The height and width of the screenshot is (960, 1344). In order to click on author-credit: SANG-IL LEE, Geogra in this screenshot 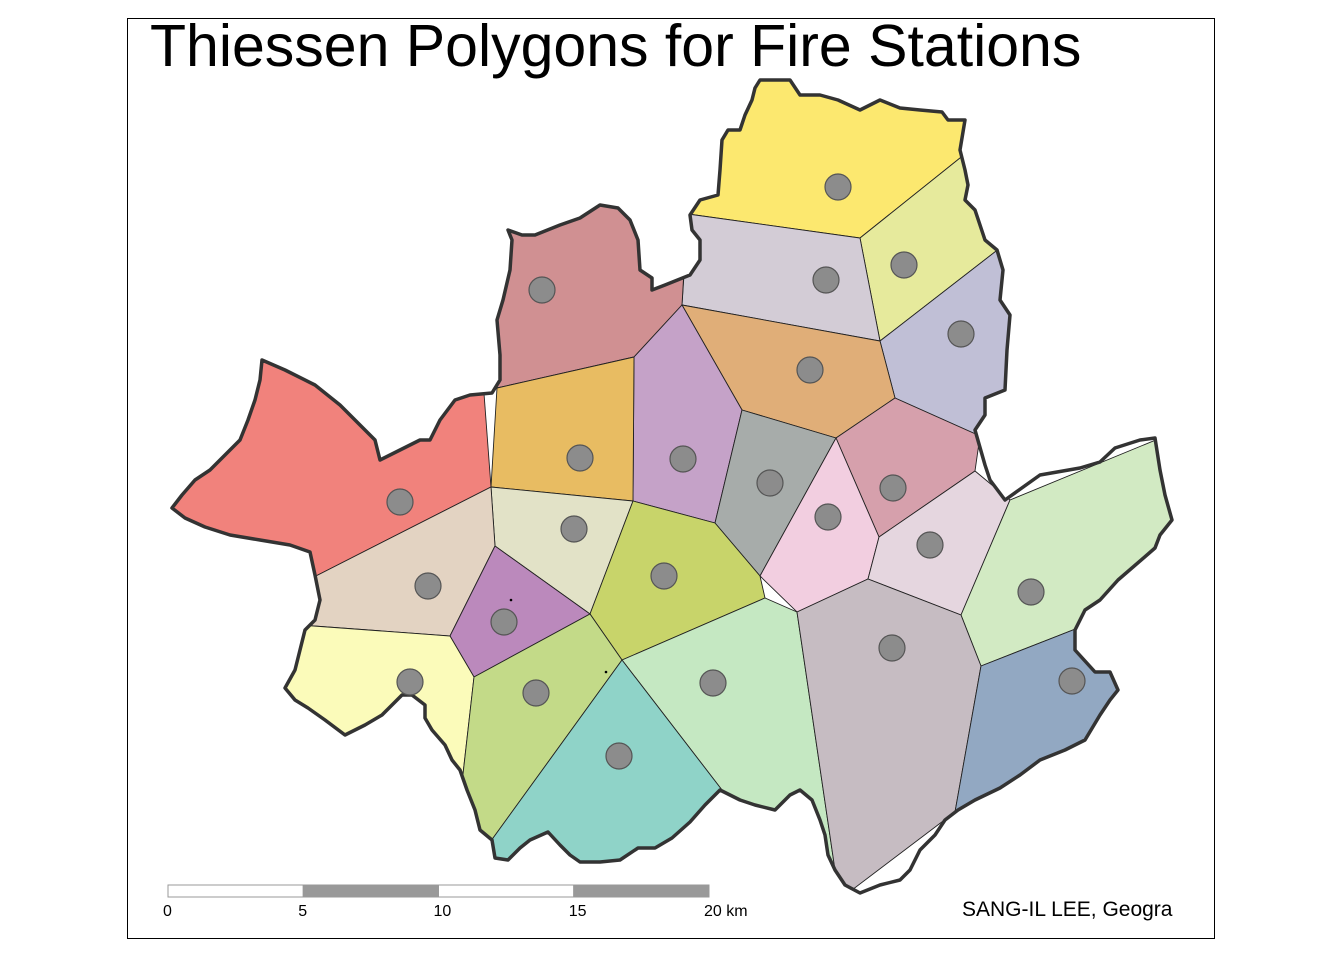, I will do `click(1067, 909)`.